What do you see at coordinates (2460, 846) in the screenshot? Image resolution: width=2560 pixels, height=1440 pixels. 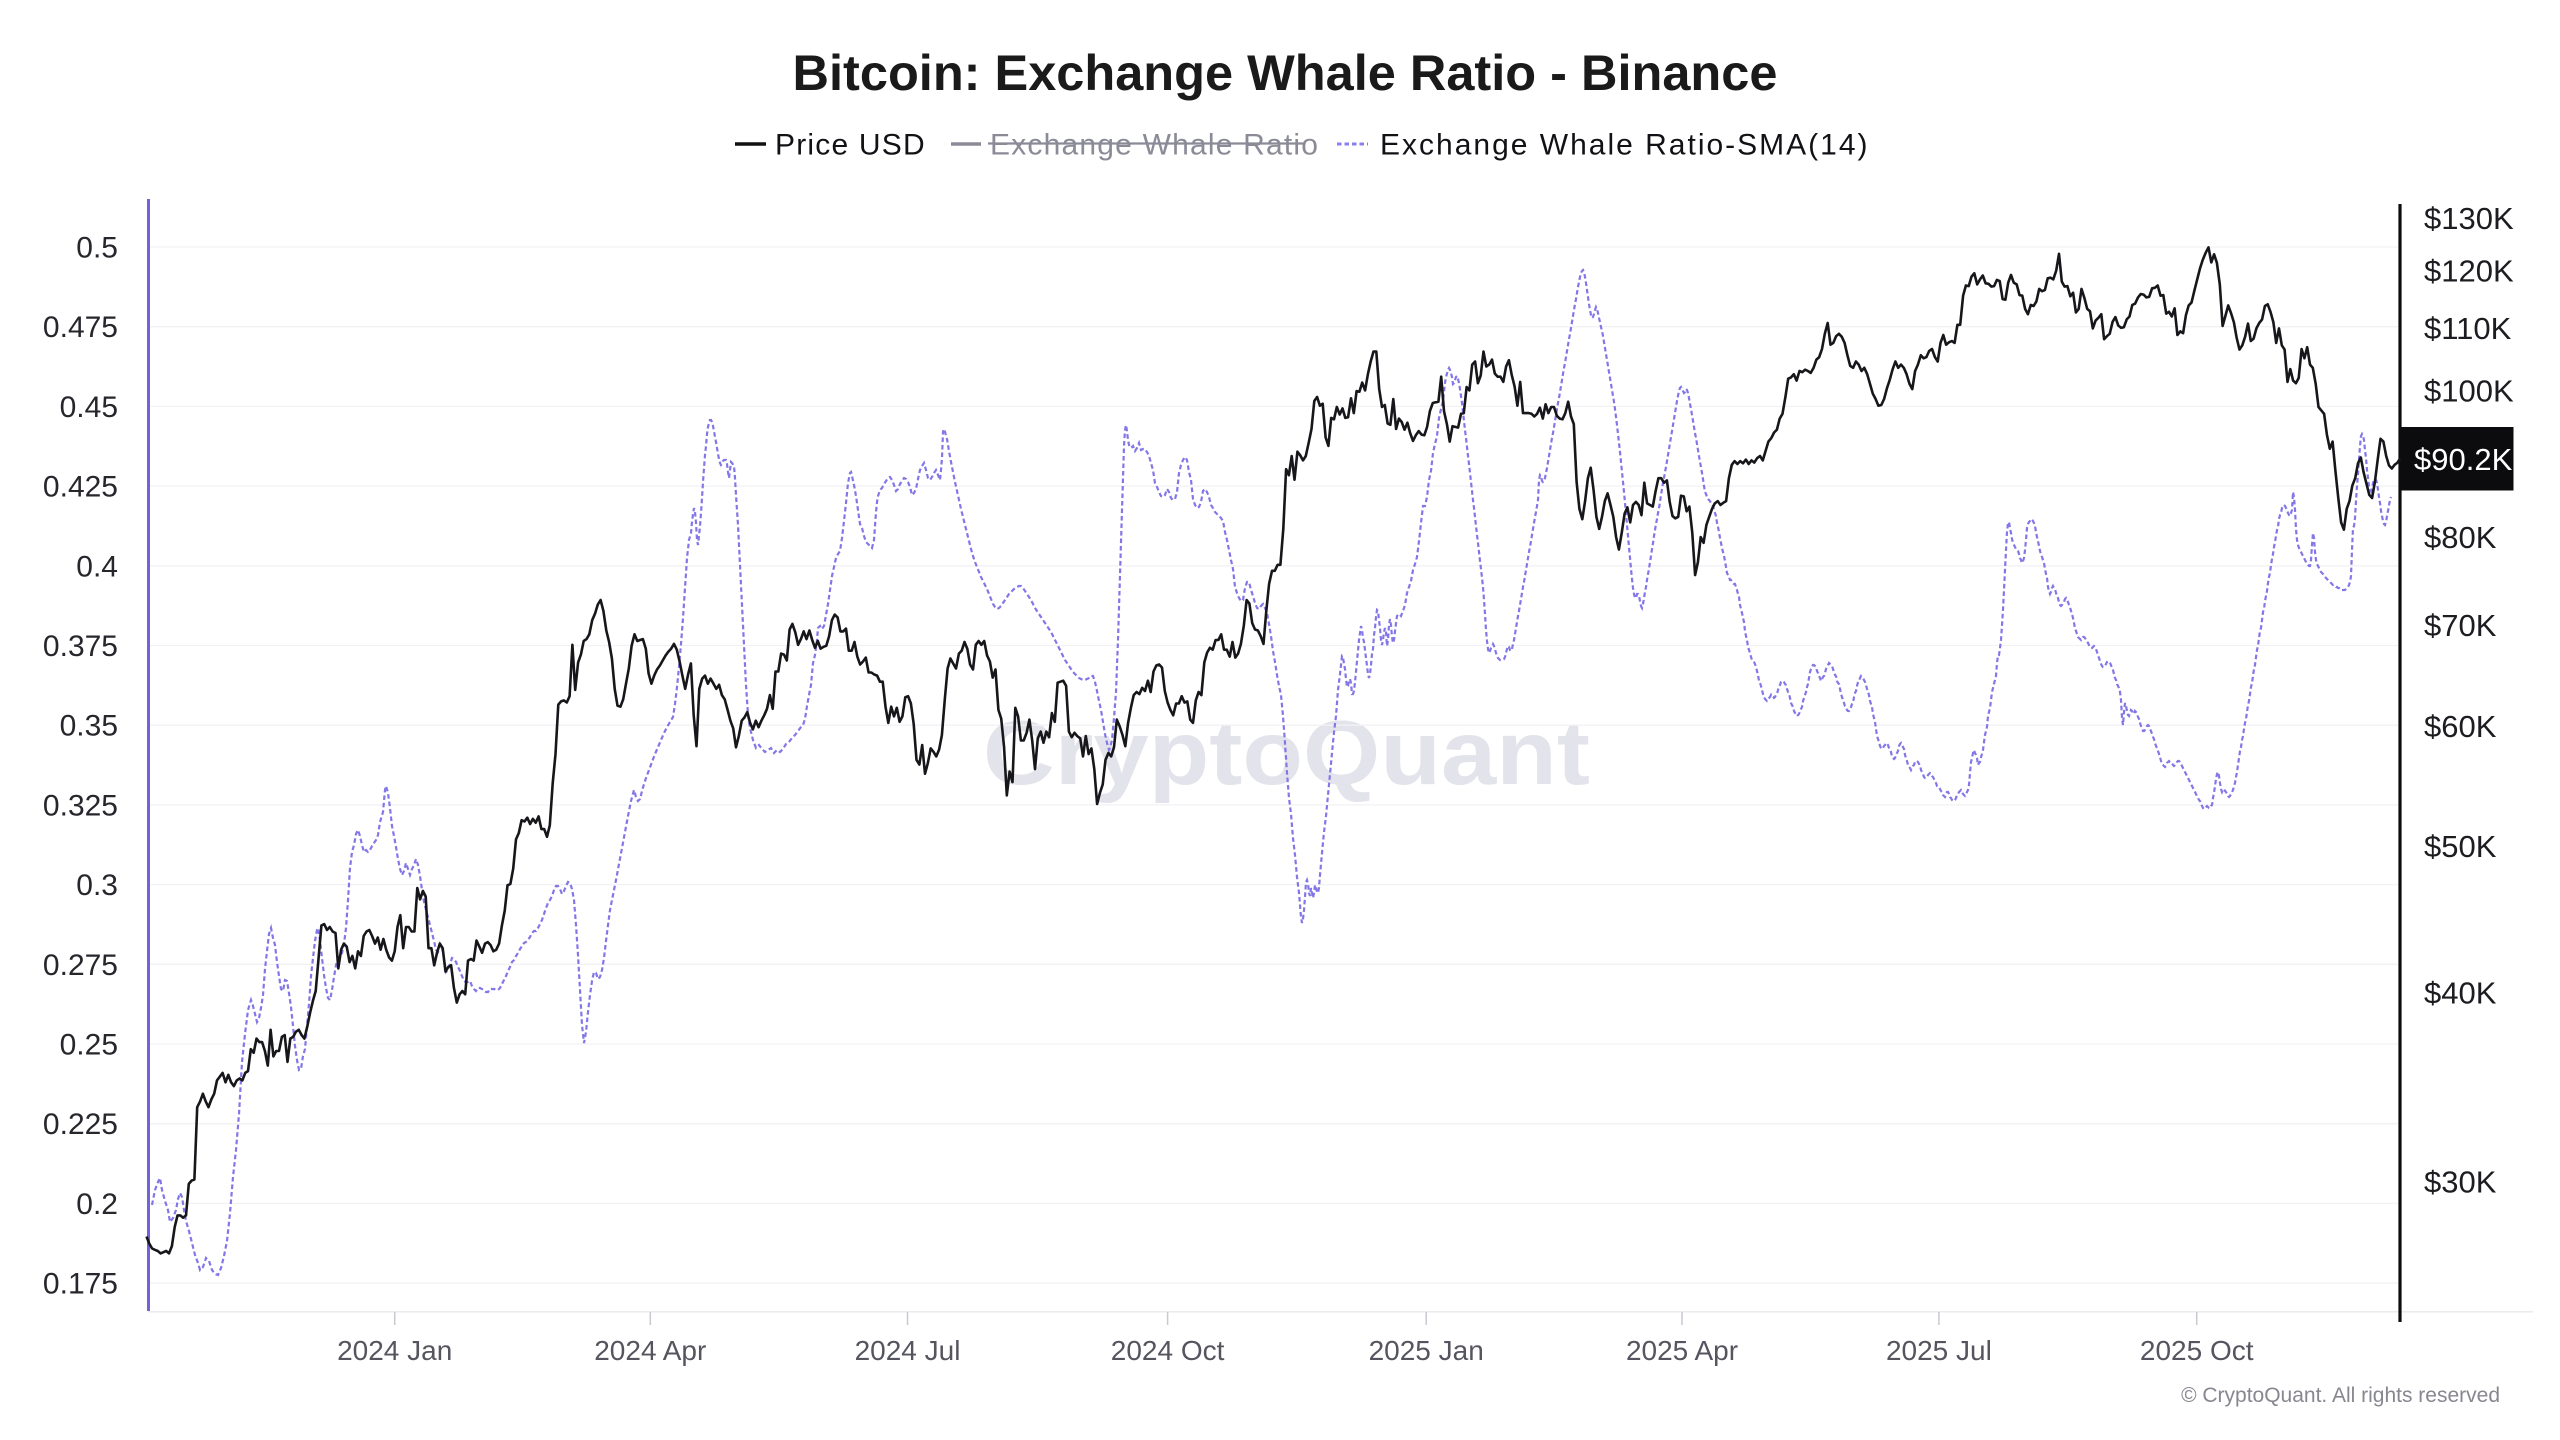 I see `svg-text: $50K` at bounding box center [2460, 846].